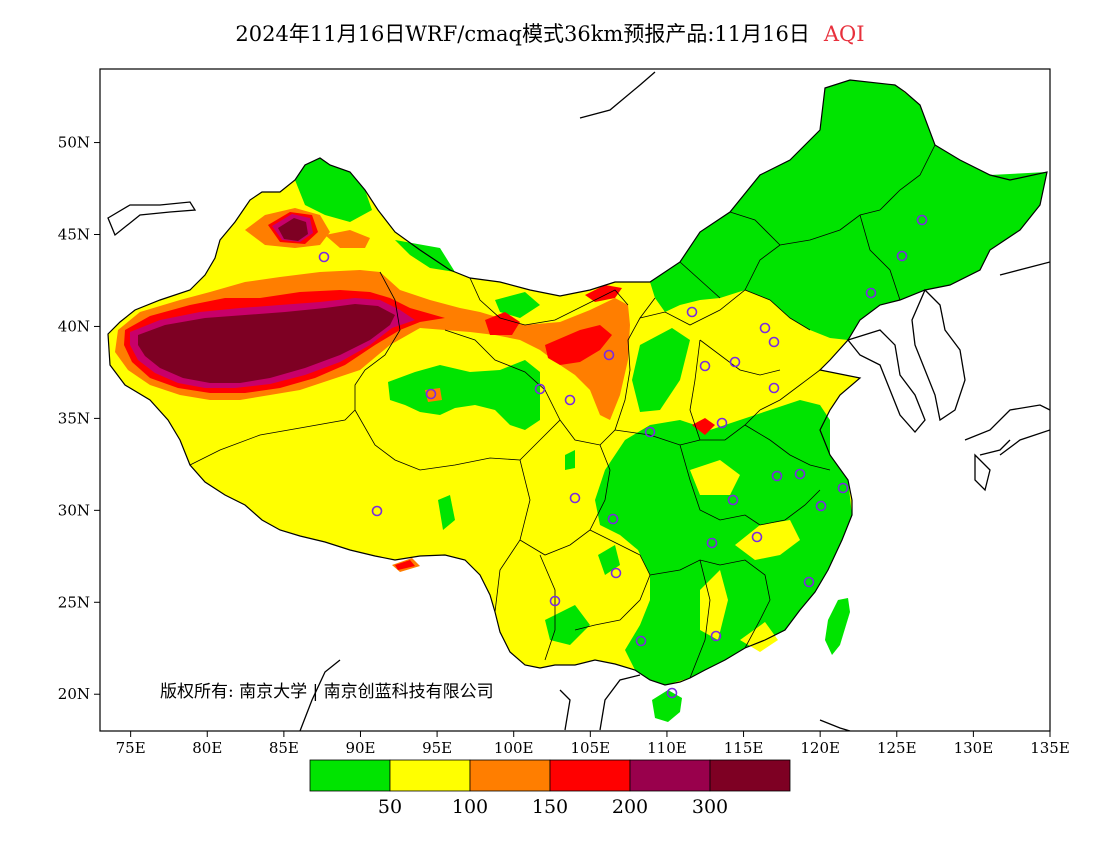 The width and height of the screenshot is (1100, 850). What do you see at coordinates (609, 560) in the screenshot?
I see `green-patch-guizhou` at bounding box center [609, 560].